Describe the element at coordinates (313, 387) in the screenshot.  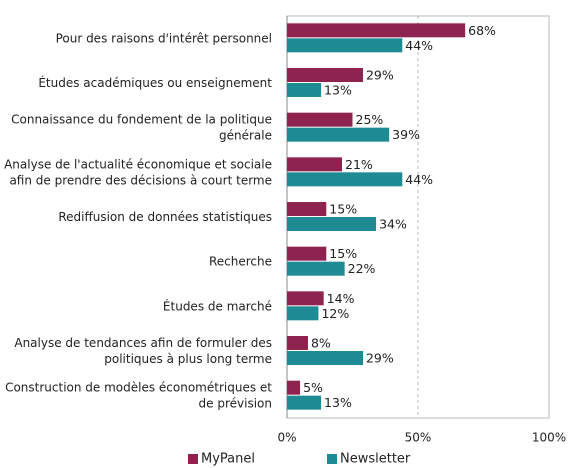
I see `value-label: 5%` at that location.